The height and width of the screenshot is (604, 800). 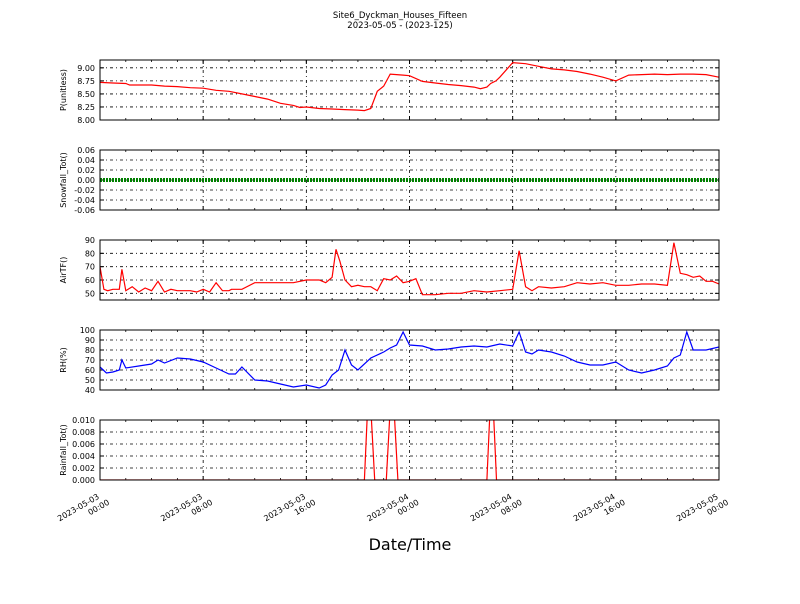 I want to click on y-tick-label: 100, so click(x=87, y=330).